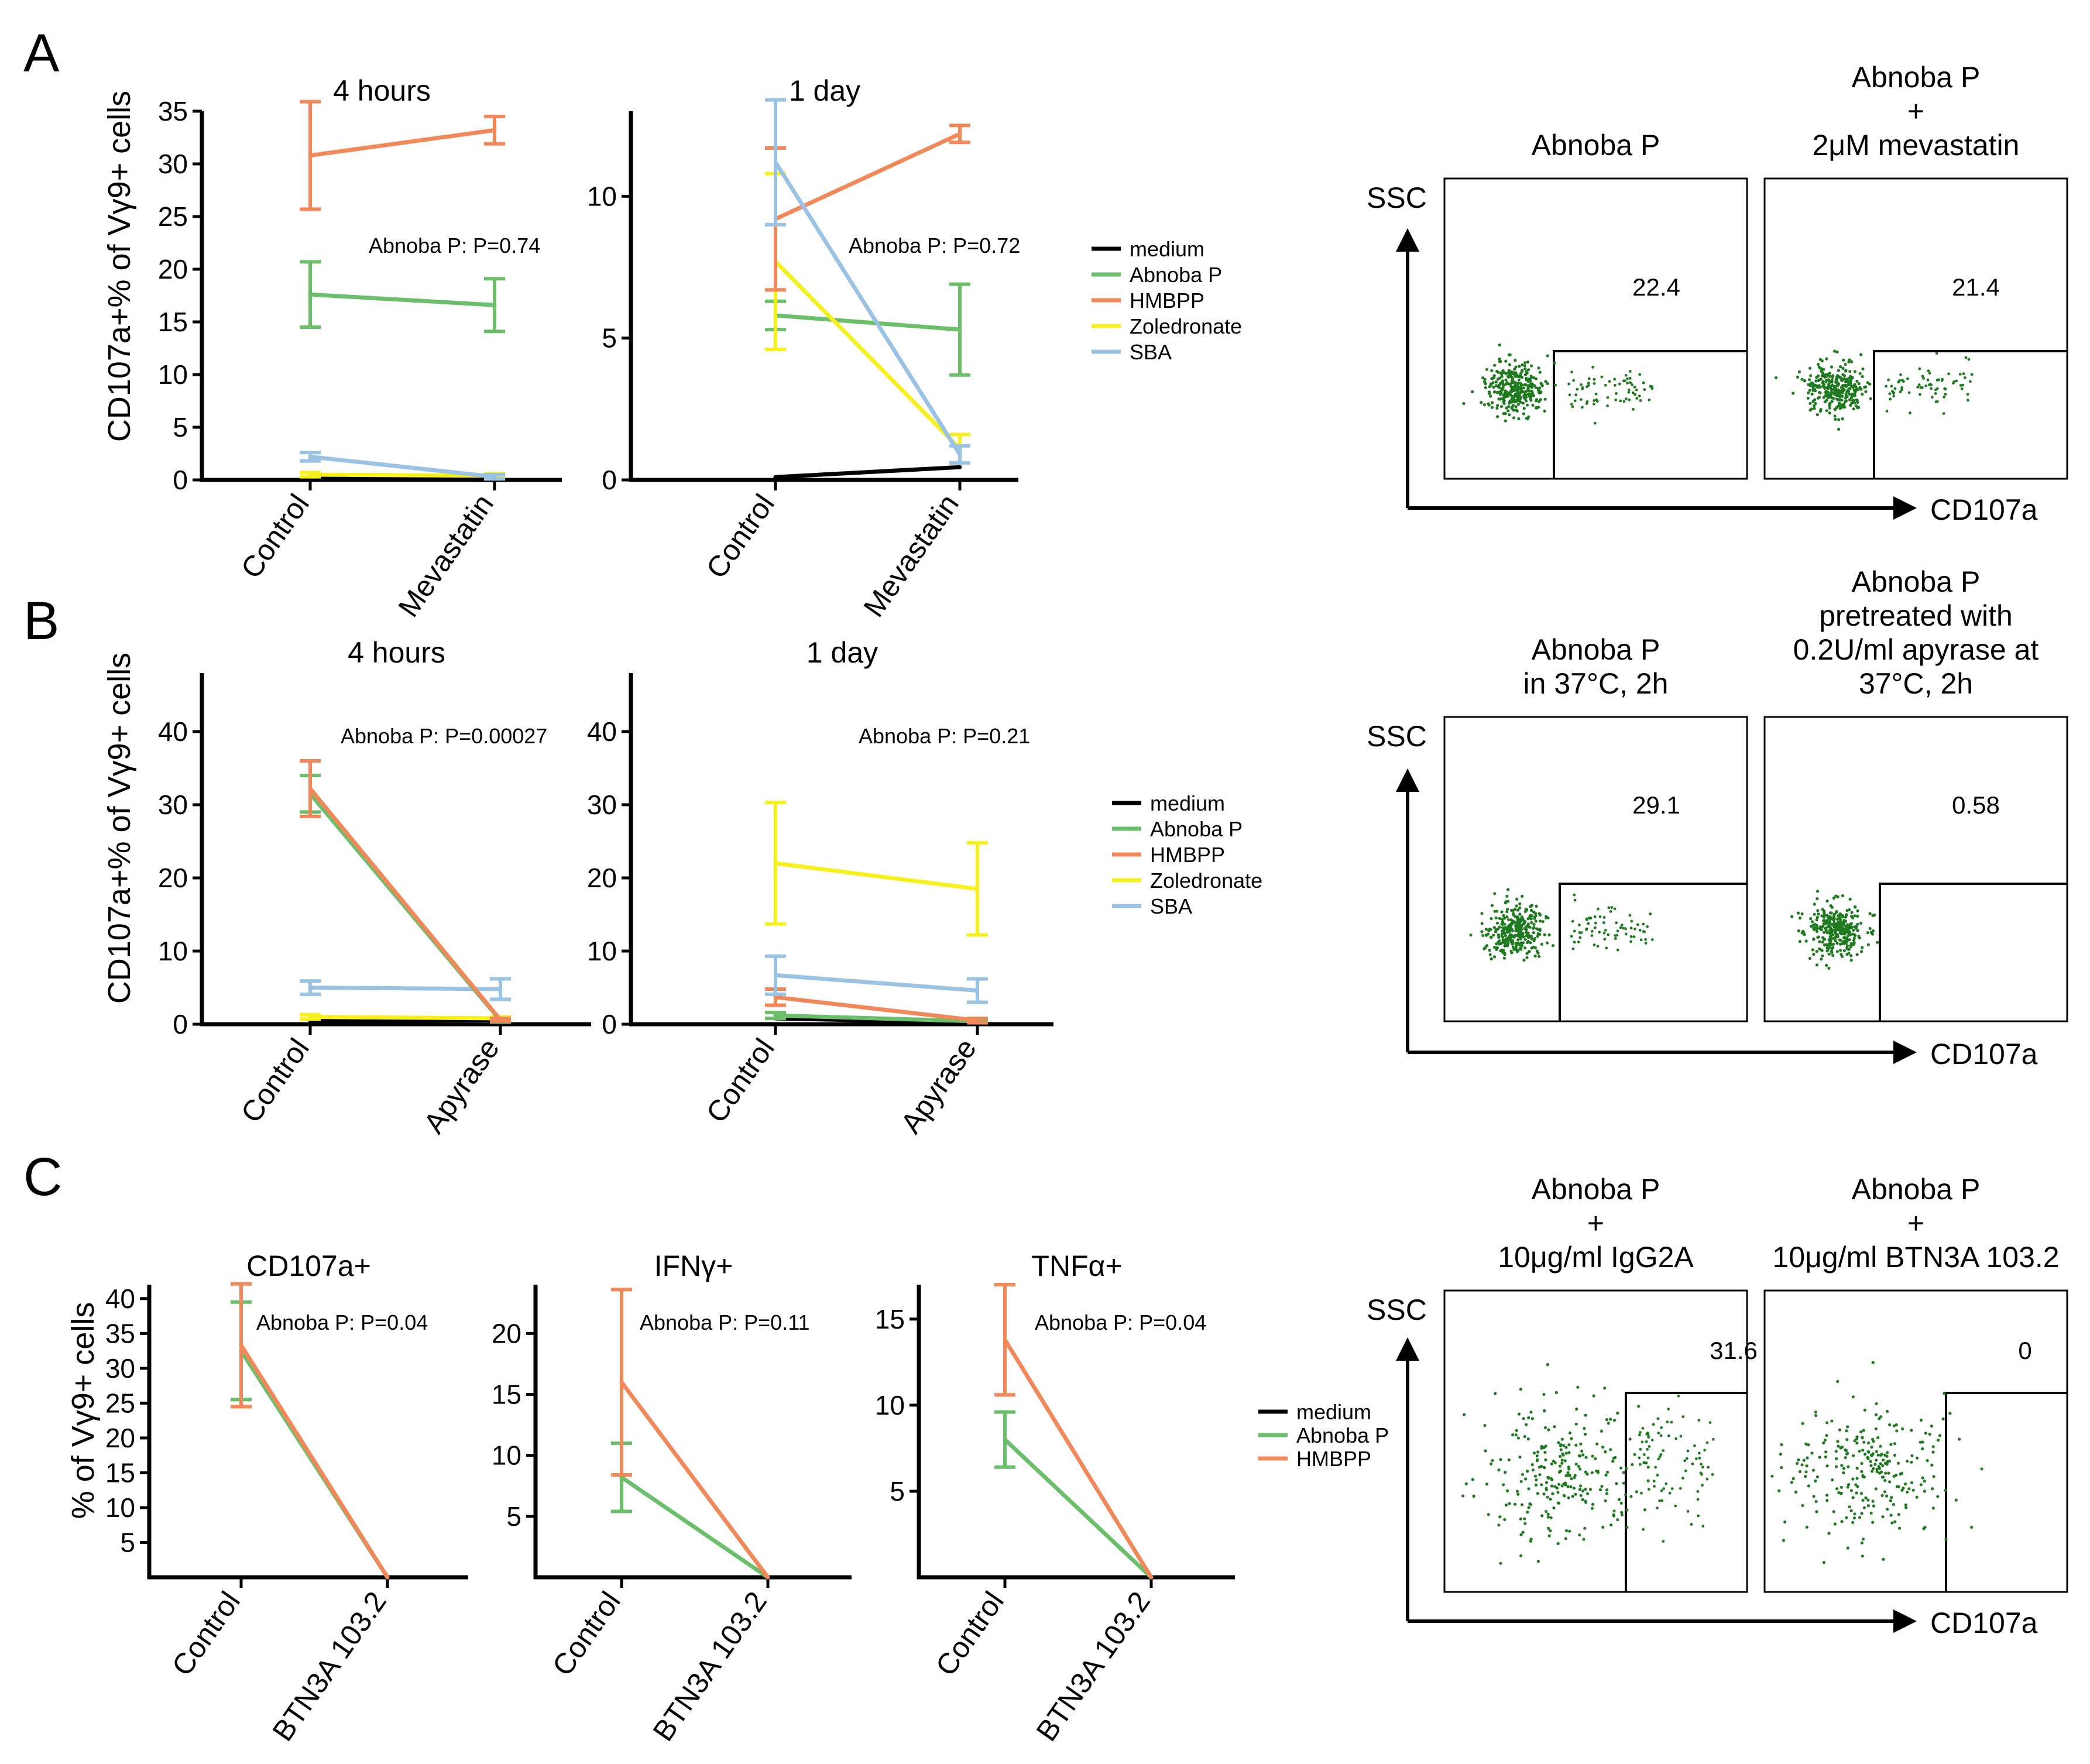  Describe the element at coordinates (876, 869) in the screenshot. I see `series-zoledronate` at that location.